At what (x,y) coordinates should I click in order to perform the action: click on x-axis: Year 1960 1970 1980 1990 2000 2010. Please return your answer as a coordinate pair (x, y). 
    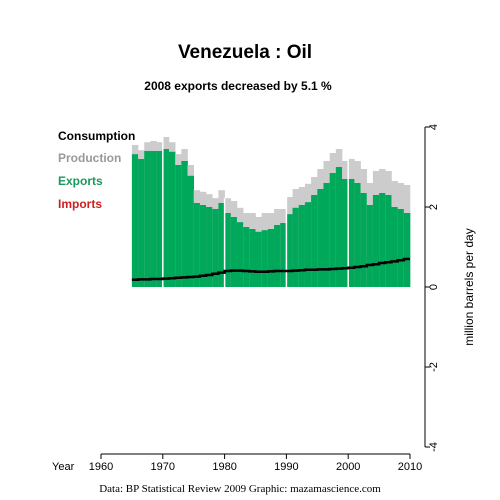
    Looking at the image, I should click on (237, 463).